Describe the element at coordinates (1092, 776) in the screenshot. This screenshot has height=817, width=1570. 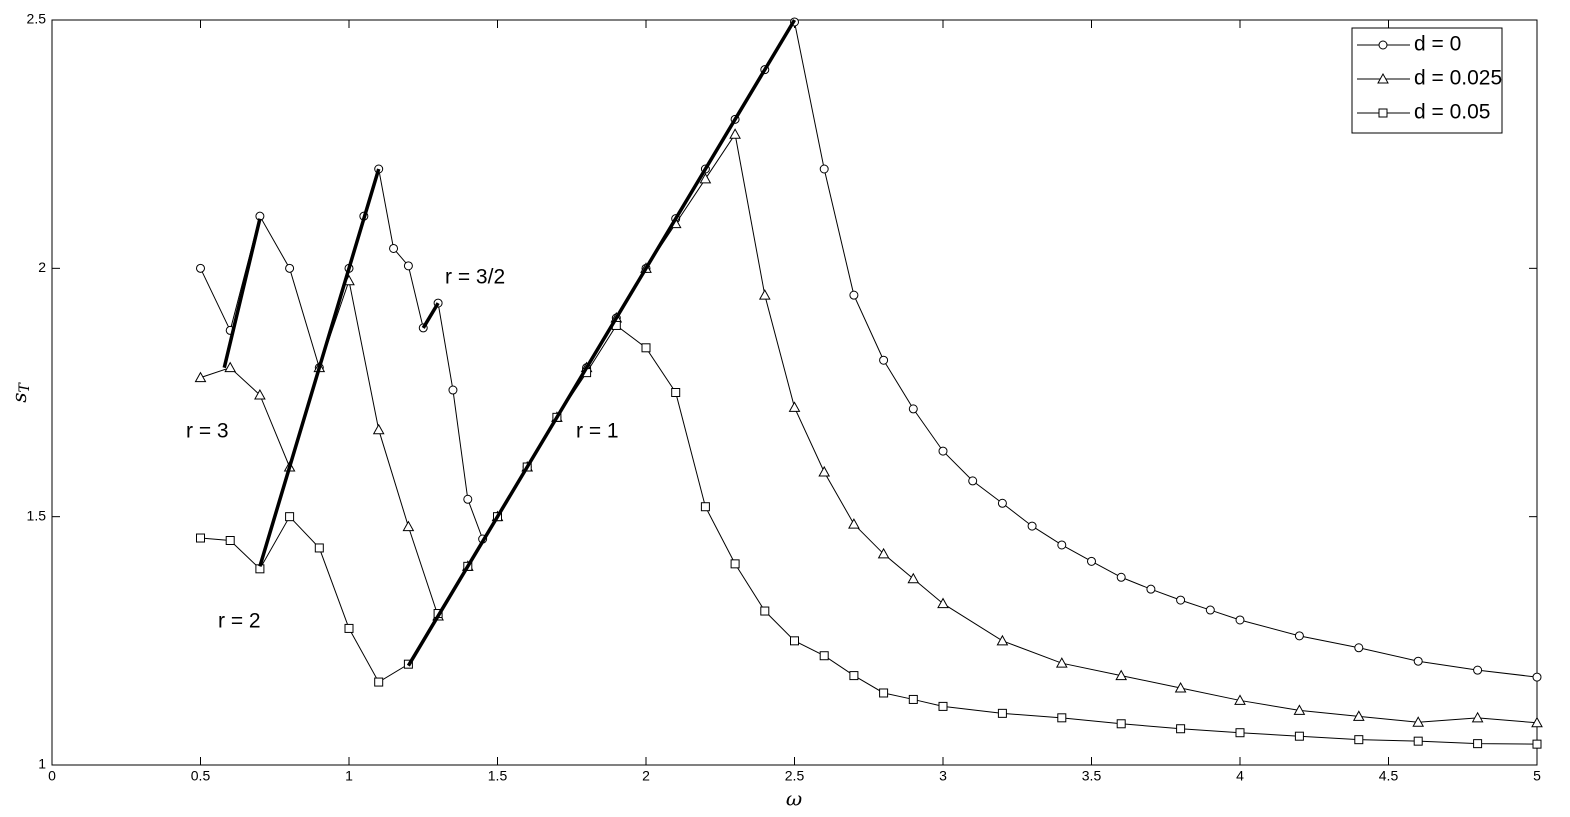
I see `x-tick-label: 3.5` at that location.